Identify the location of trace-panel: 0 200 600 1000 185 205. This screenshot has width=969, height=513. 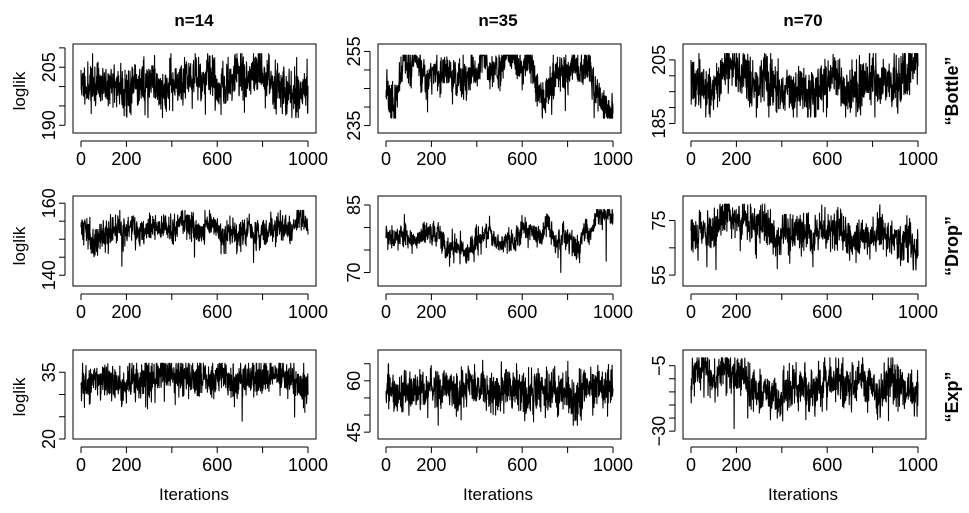
(793, 106).